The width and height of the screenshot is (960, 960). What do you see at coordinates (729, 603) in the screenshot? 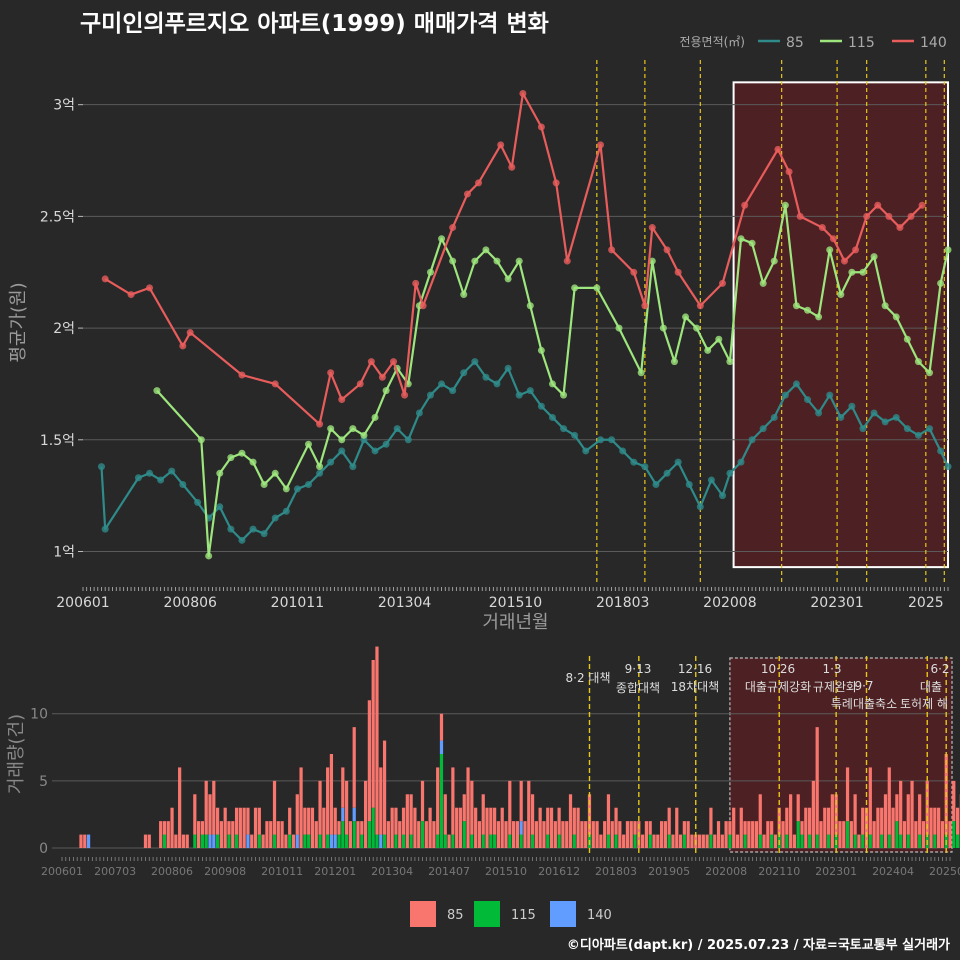
I see `x-tick-label: 202008` at bounding box center [729, 603].